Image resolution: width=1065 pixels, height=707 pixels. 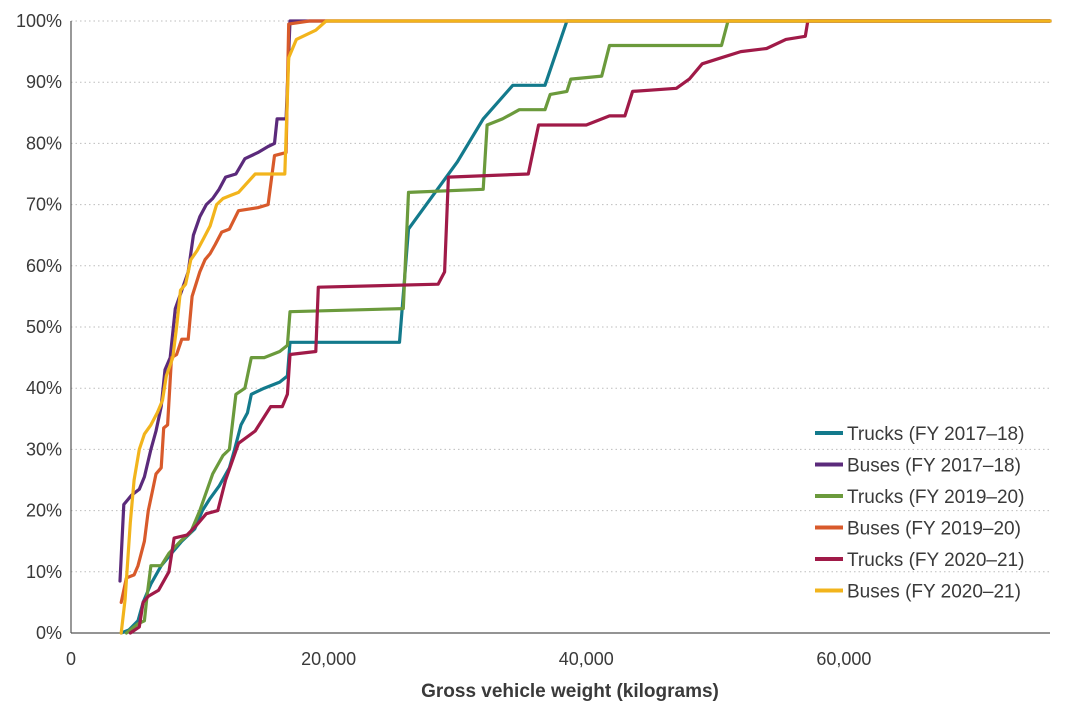 What do you see at coordinates (44, 449) in the screenshot?
I see `y-tick-label: 30%` at bounding box center [44, 449].